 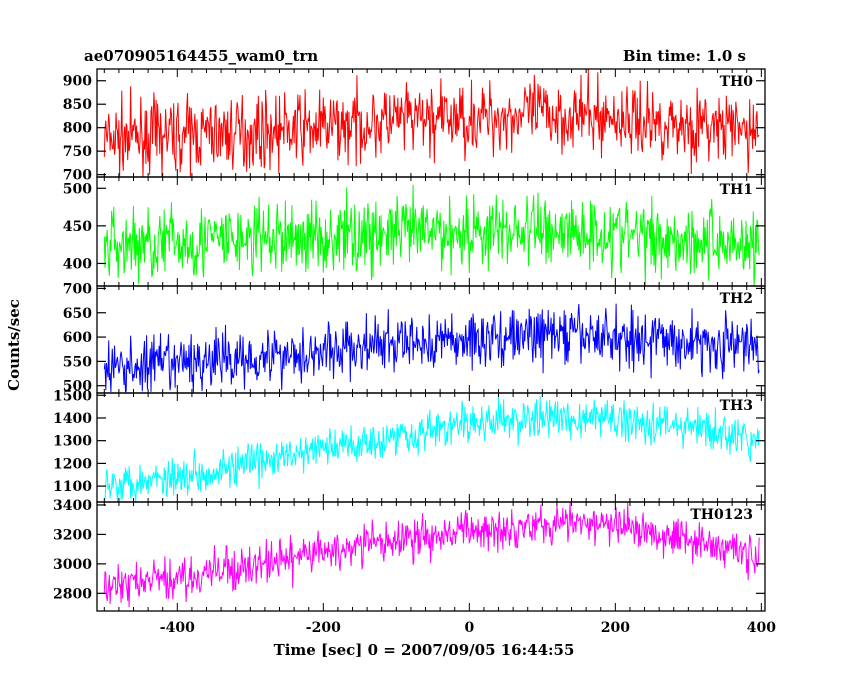 I want to click on th2-y-tick-label: 600, so click(x=77, y=338).